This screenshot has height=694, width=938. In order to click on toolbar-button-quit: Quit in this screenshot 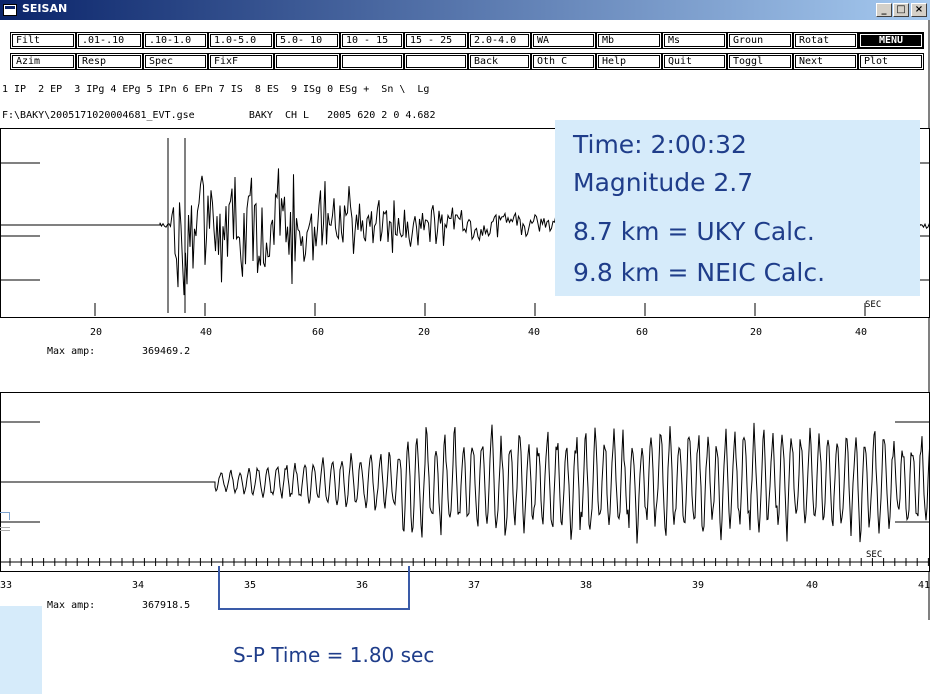, I will do `click(694, 61)`.